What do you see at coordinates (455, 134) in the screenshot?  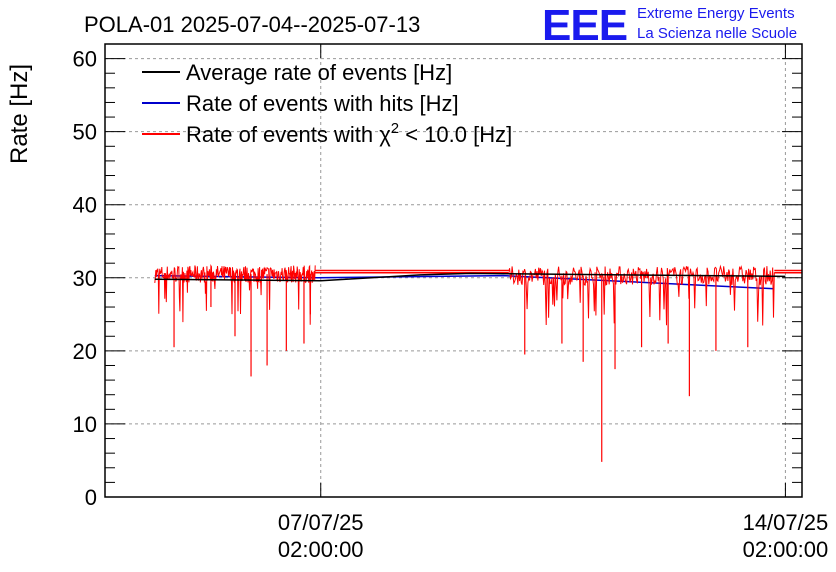 I see `legend-chi2-post: < 10.0 [Hz]` at bounding box center [455, 134].